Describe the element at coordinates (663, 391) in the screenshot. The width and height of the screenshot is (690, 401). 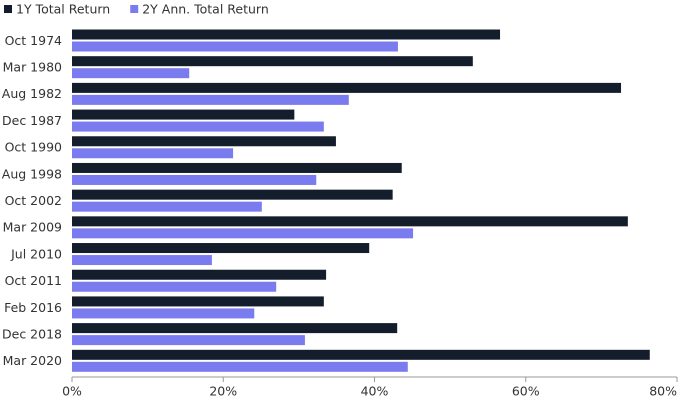
I see `x-tick-label: 80%` at that location.